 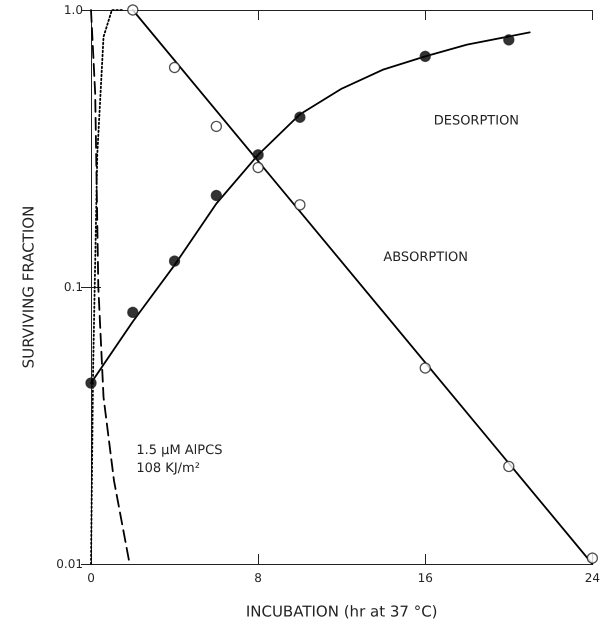 I want to click on y-tick-label: 0.01, so click(x=69, y=564).